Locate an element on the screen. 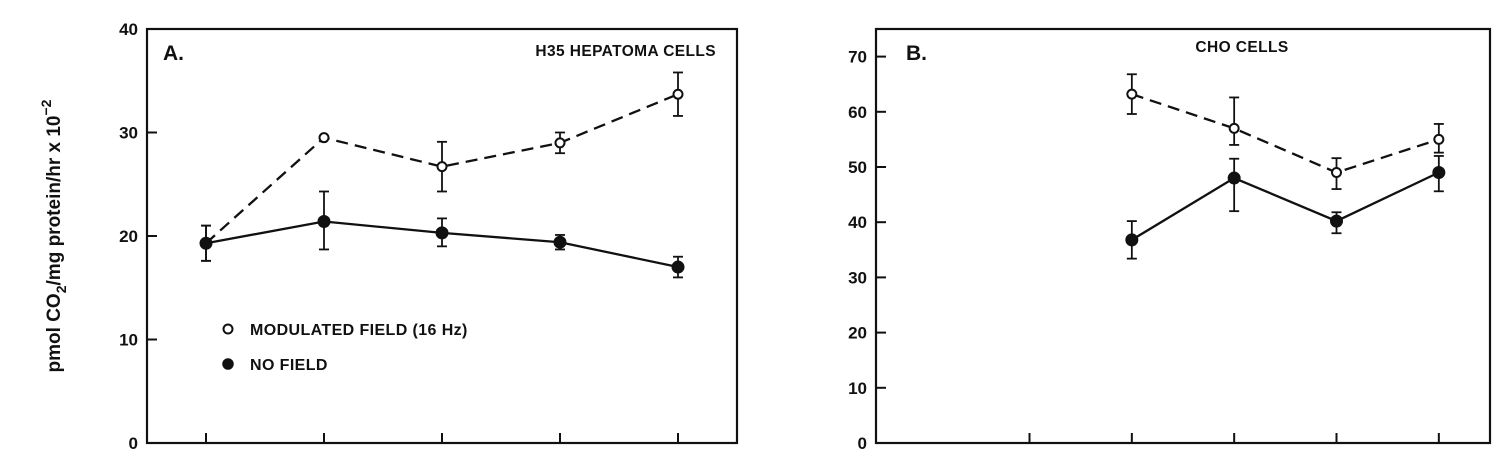  panel-a-y-tick-label-20: 20 is located at coordinates (128, 236).